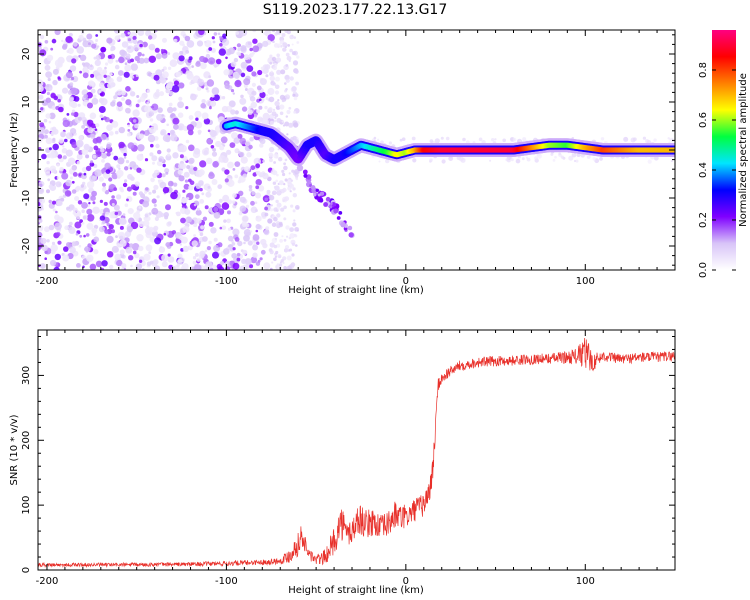 This screenshot has width=750, height=600. What do you see at coordinates (300, 168) in the screenshot?
I see `branch-mark` at bounding box center [300, 168].